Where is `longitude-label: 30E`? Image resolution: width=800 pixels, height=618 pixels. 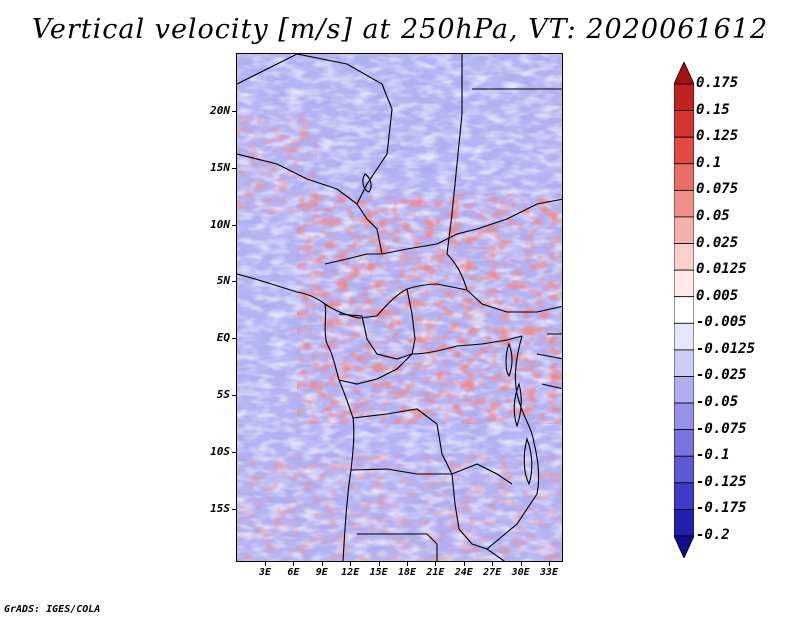 longitude-label: 30E is located at coordinates (520, 572).